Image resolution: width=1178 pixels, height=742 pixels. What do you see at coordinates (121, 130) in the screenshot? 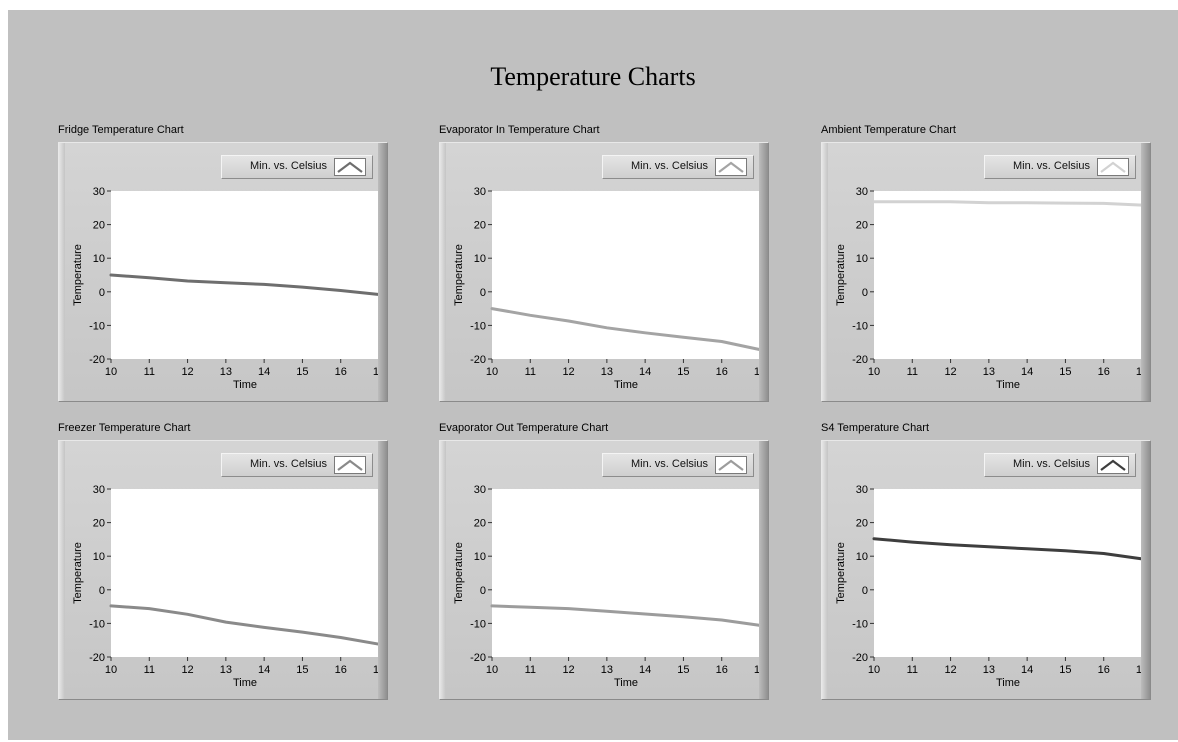
I see `chart-title: Fridge Temperature Chart` at bounding box center [121, 130].